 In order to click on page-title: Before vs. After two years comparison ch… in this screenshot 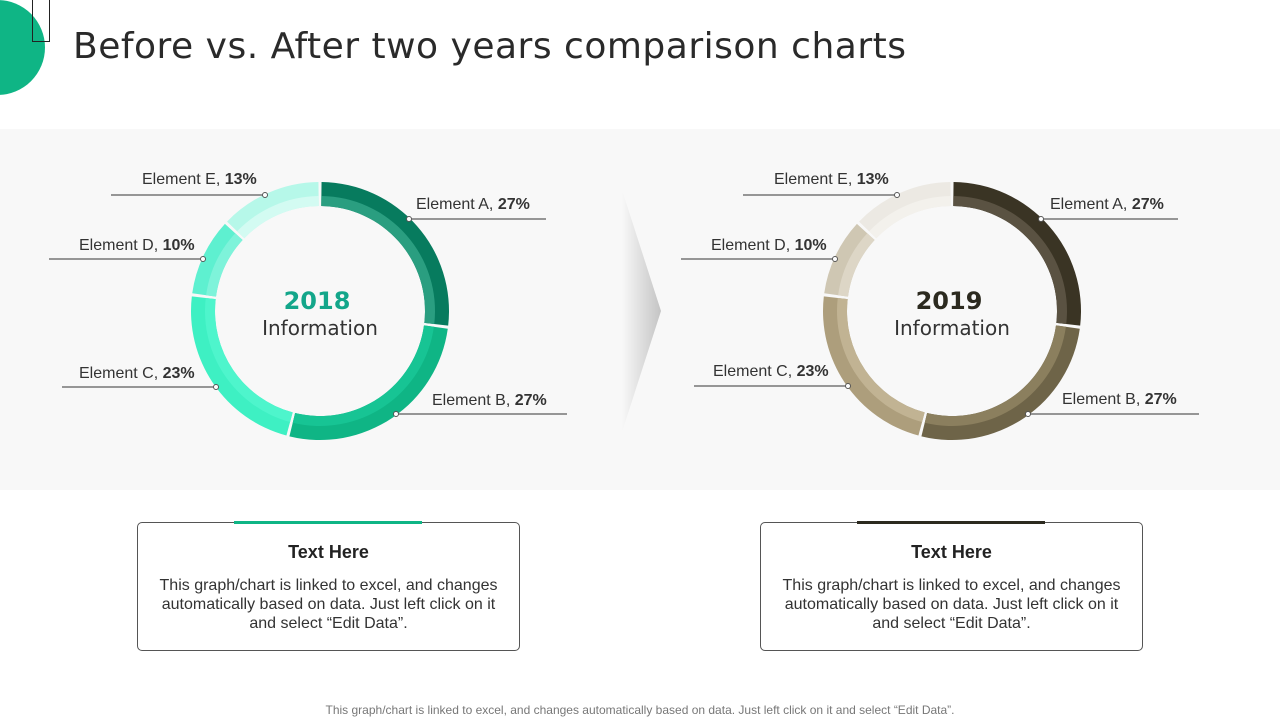, I will do `click(490, 46)`.